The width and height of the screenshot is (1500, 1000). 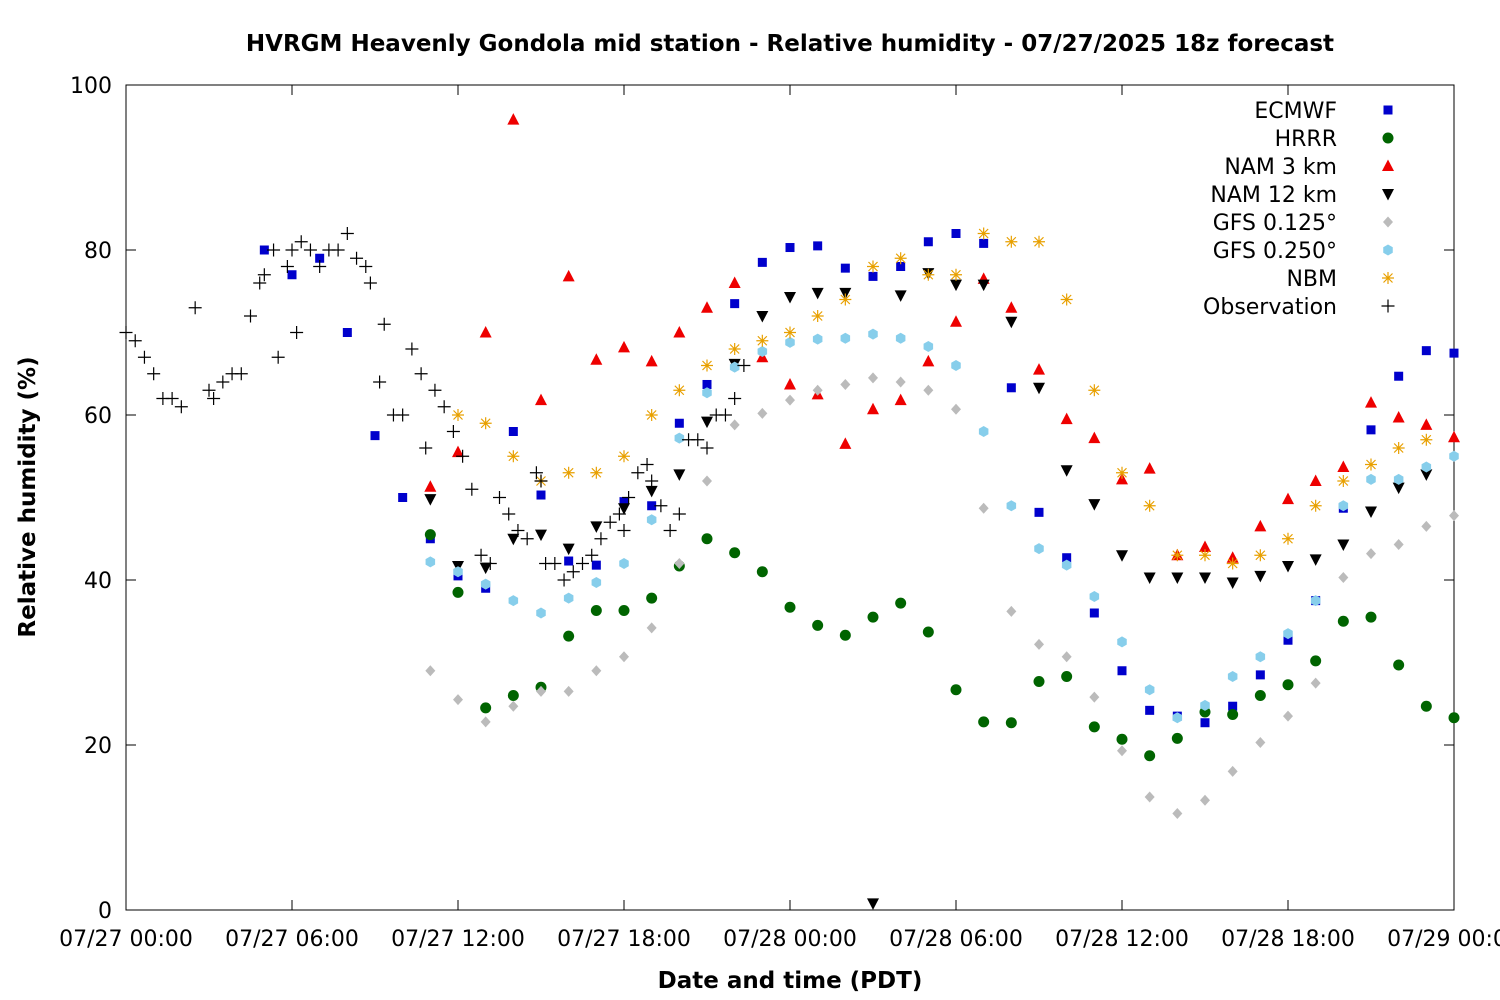 I want to click on y-axis-label: Relative humidity (%), so click(x=28, y=496).